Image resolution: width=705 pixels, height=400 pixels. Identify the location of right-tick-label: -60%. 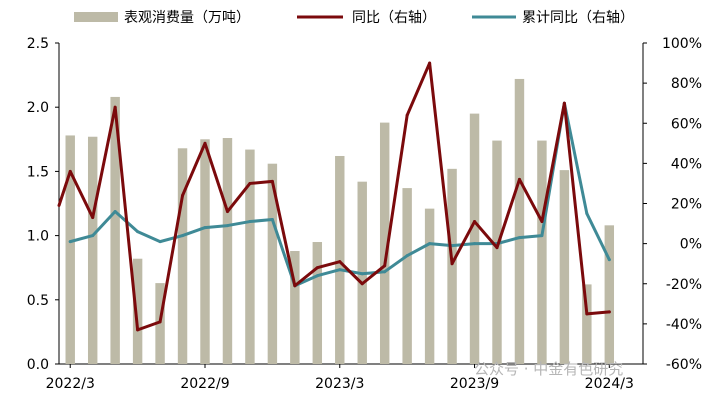
(684, 365).